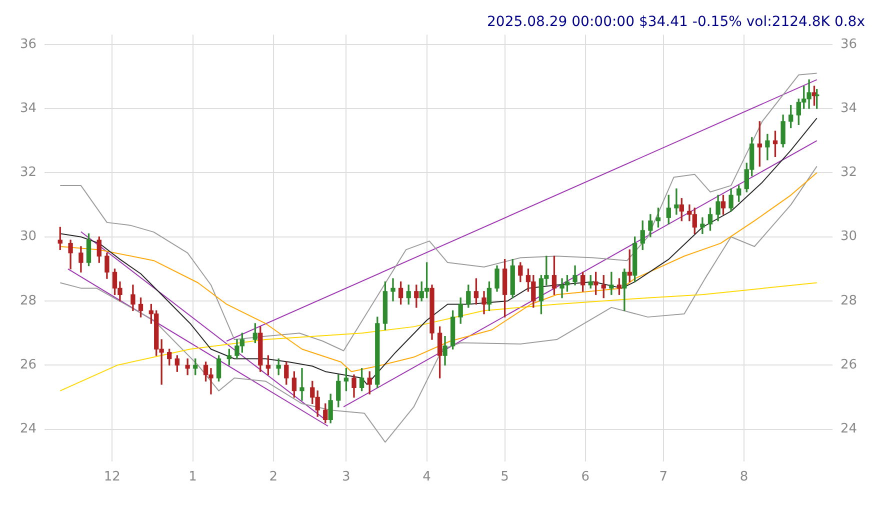 The width and height of the screenshot is (877, 505). Describe the element at coordinates (676, 22) in the screenshot. I see `chart-title: 2025.08.29 00:00:00 $34.41 -0.15% vol:2124.8K 0.8x` at that location.